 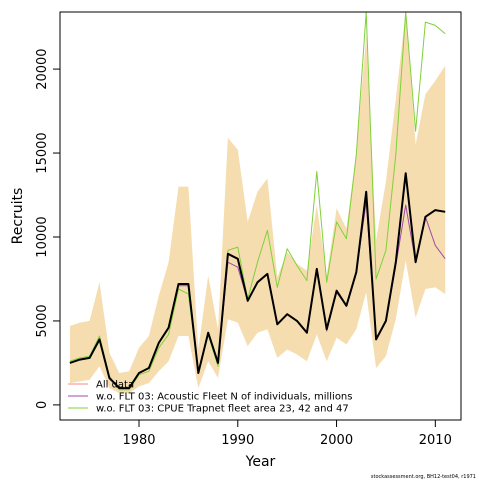 What do you see at coordinates (42, 152) in the screenshot?
I see `y-tick-label: 15000` at bounding box center [42, 152].